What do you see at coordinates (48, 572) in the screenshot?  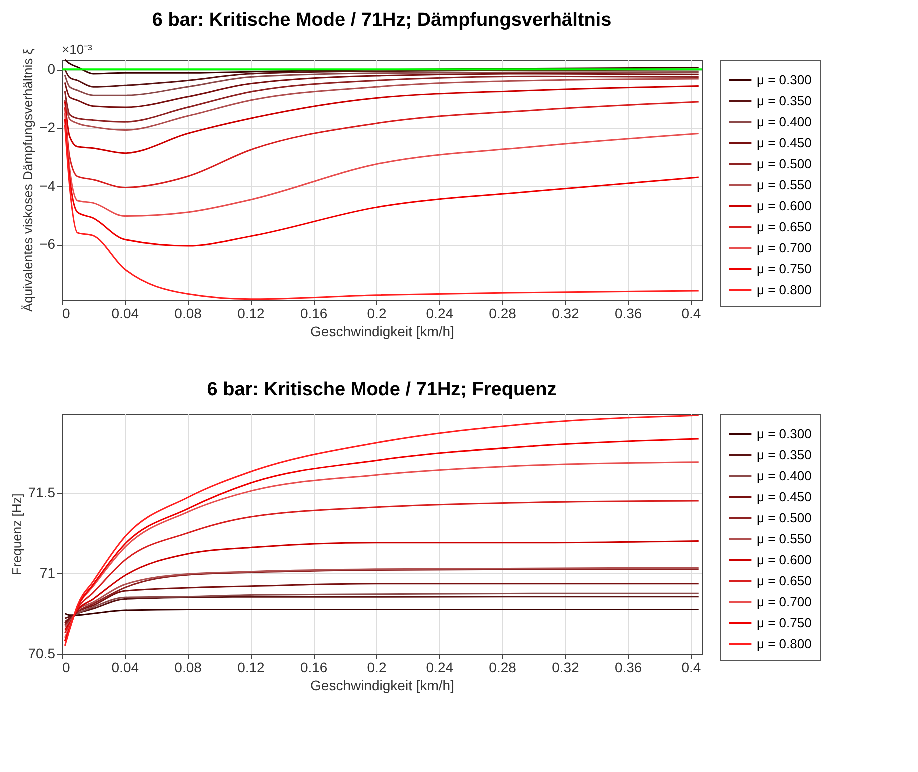 I see `y-tick-label: 71` at bounding box center [48, 572].